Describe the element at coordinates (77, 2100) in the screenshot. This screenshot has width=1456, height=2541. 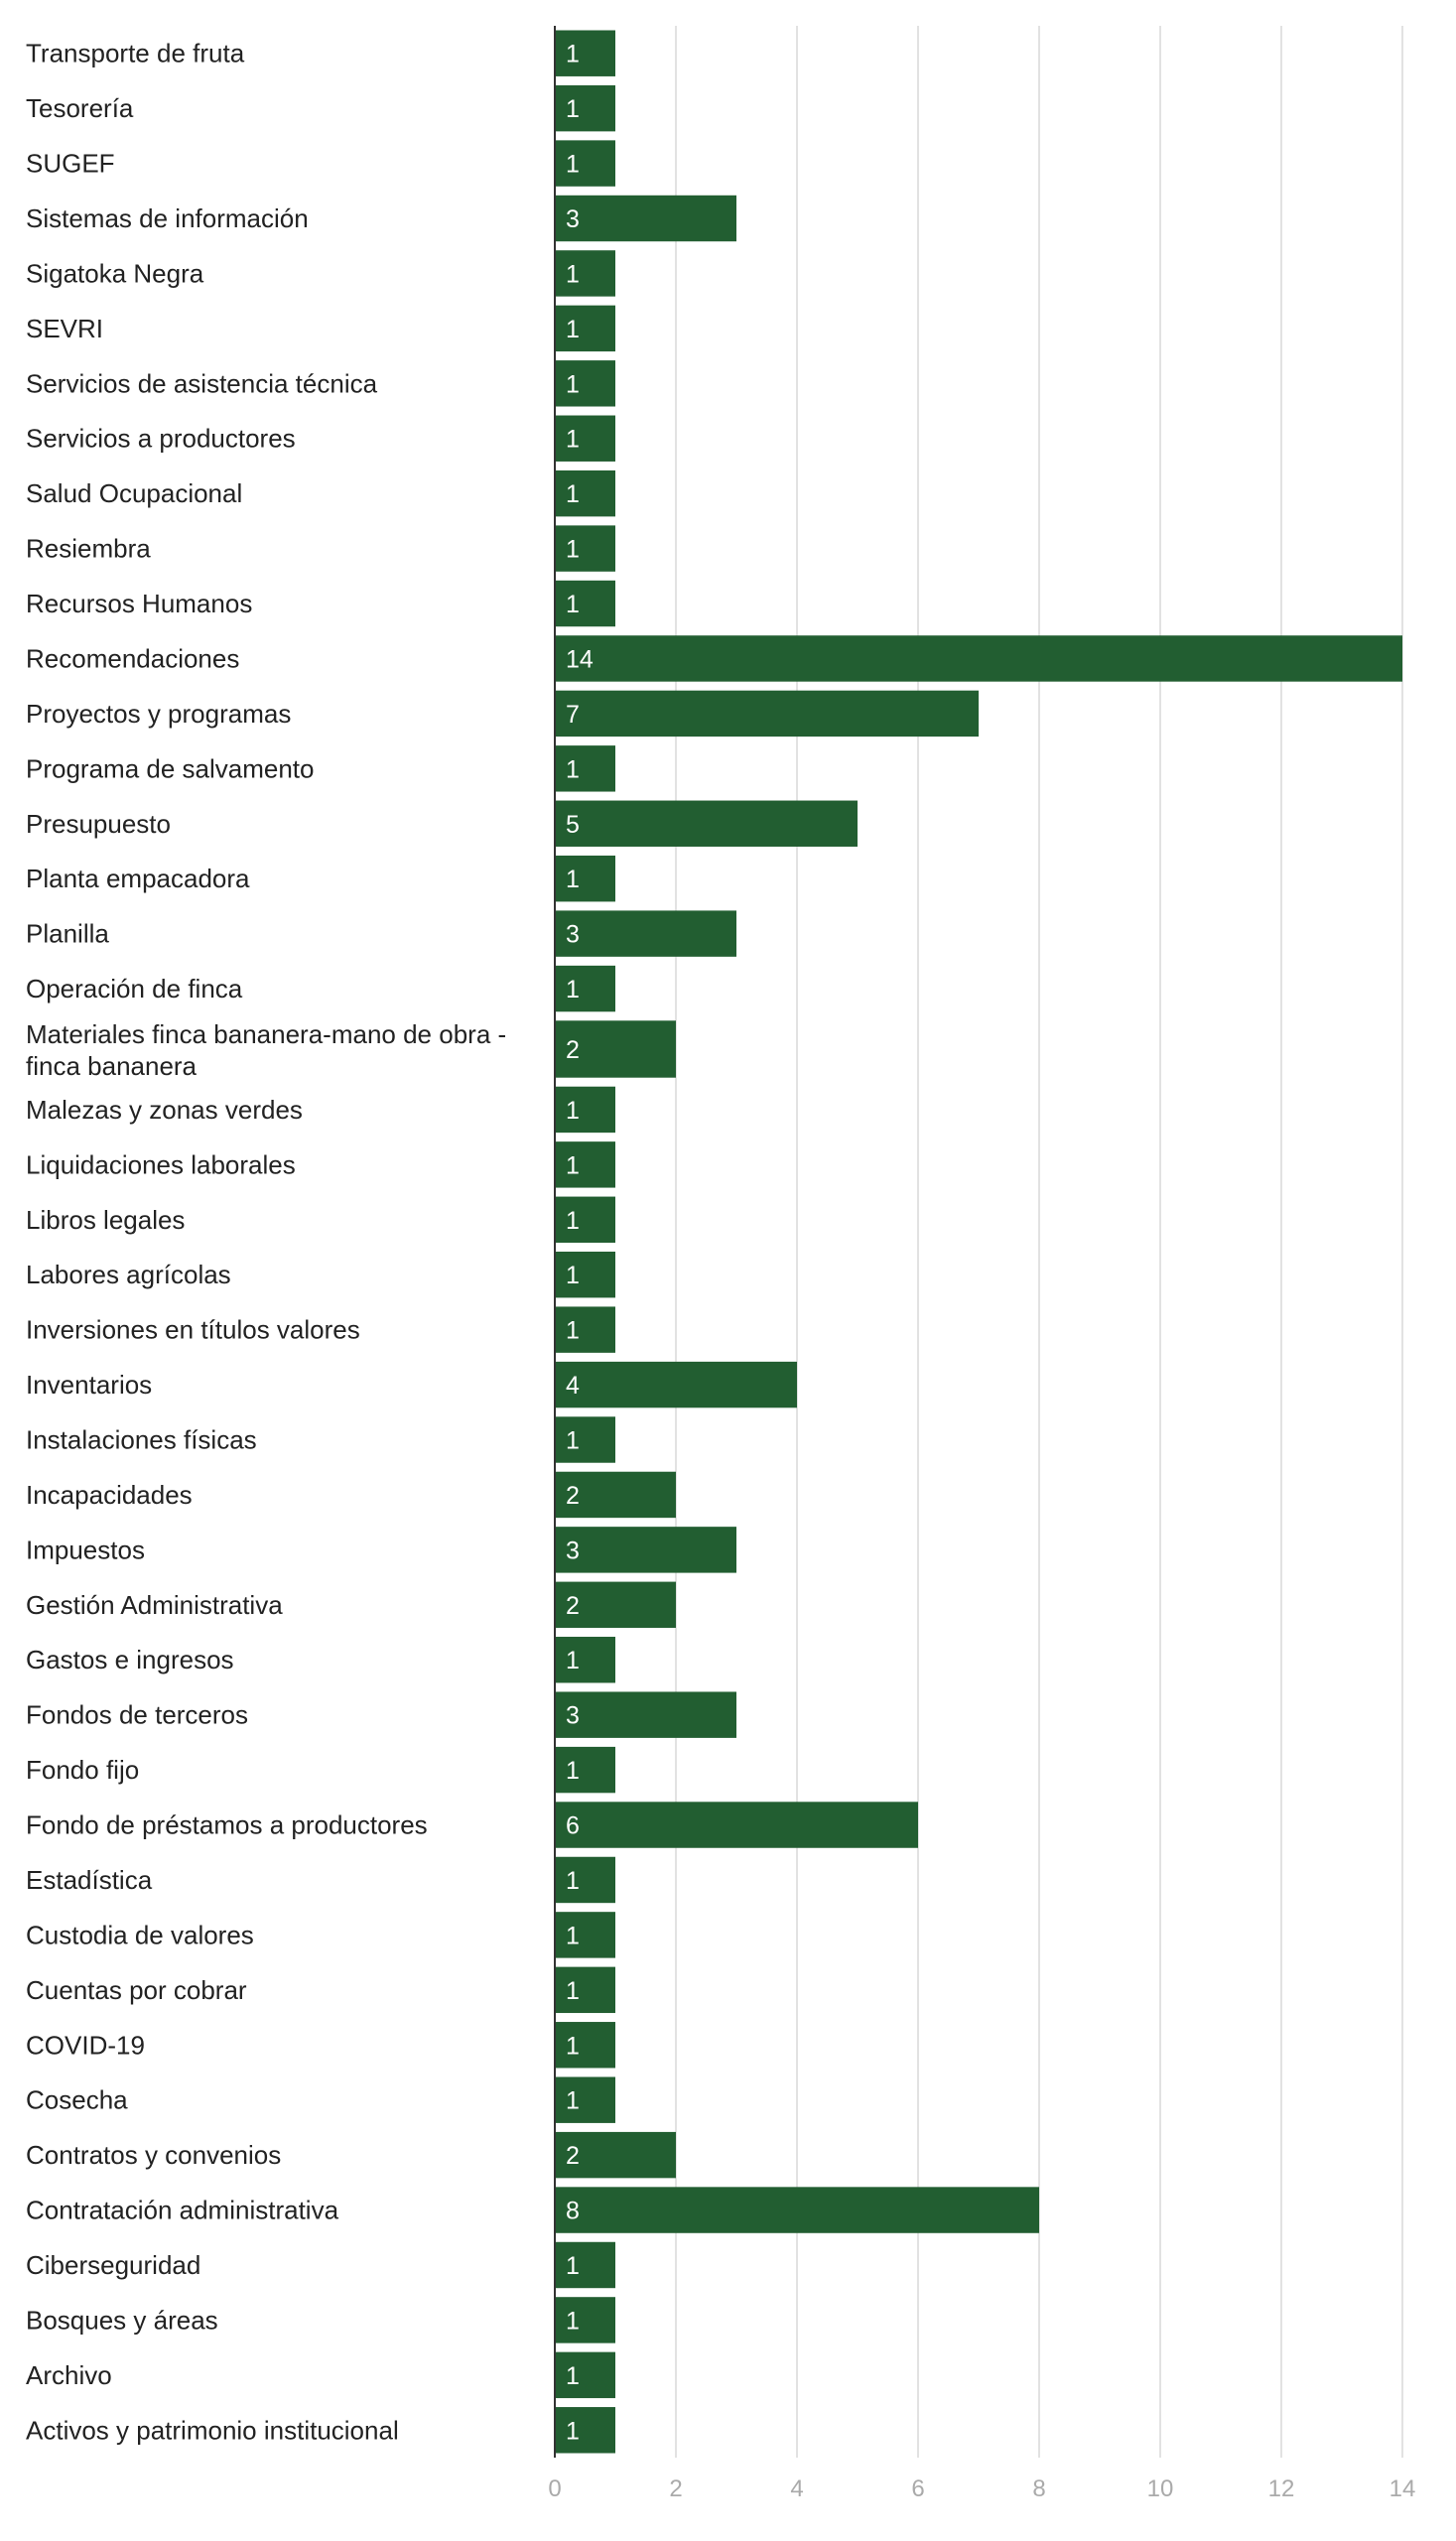
I see `category-label: Cosecha` at that location.